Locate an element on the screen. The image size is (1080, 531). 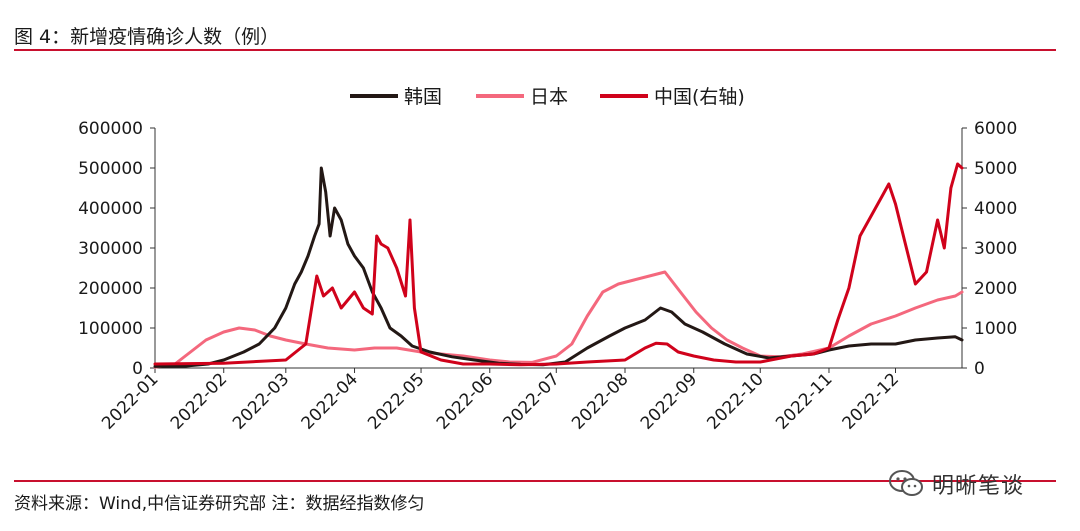
x-tick-label: 2022-02 is located at coordinates (199, 401).